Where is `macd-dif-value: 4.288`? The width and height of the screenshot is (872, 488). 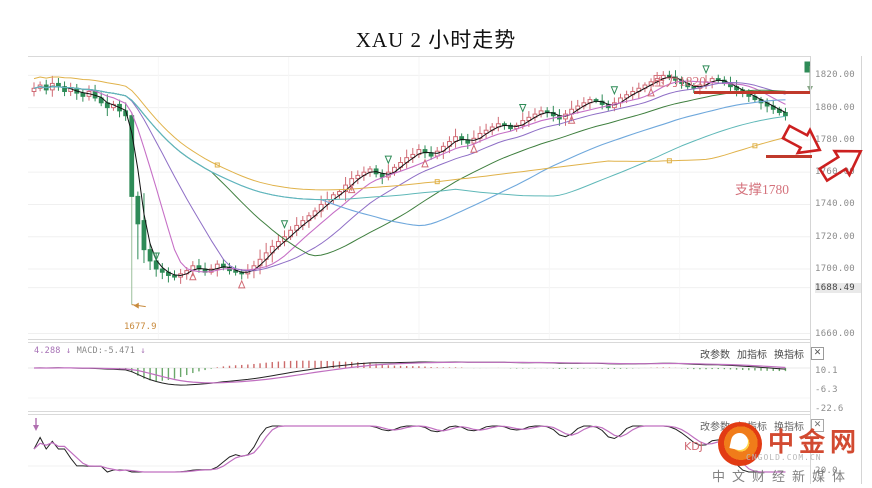 macd-dif-value: 4.288 is located at coordinates (47, 351).